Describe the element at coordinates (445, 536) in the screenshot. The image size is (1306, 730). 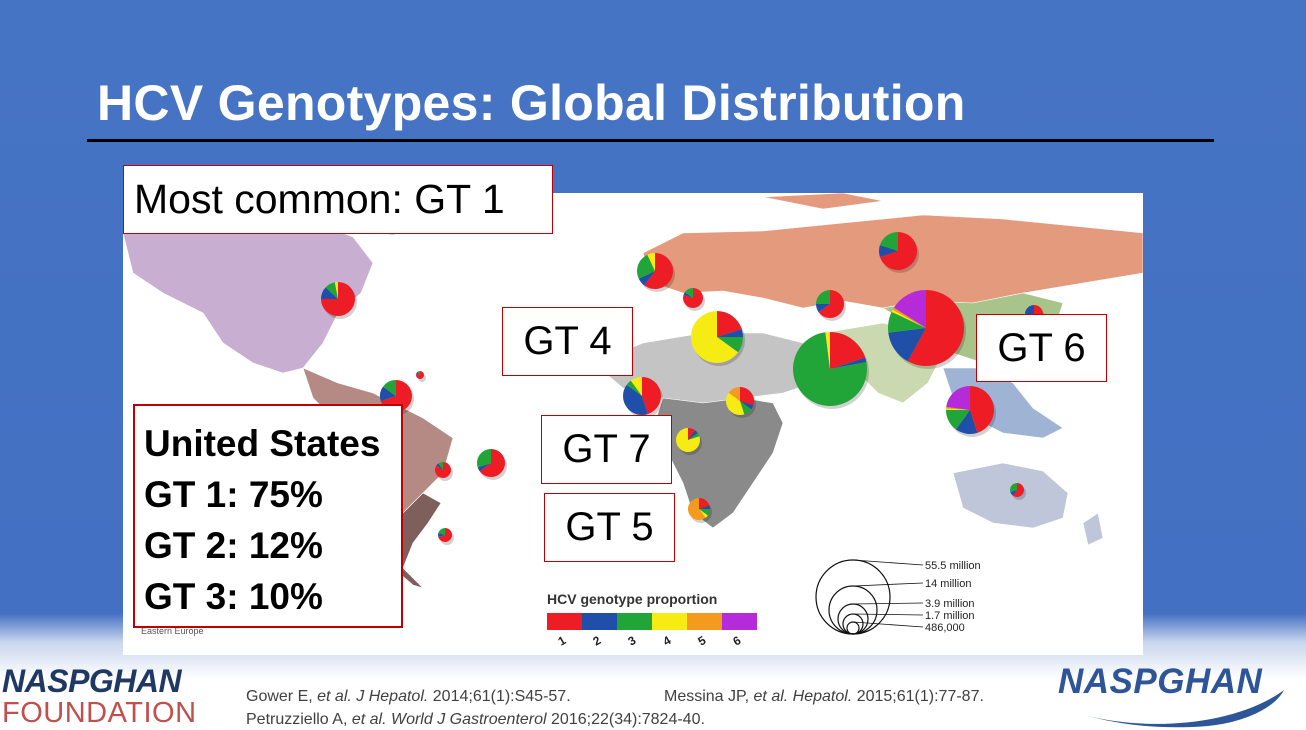
I see `pie-southern-latin-america` at that location.